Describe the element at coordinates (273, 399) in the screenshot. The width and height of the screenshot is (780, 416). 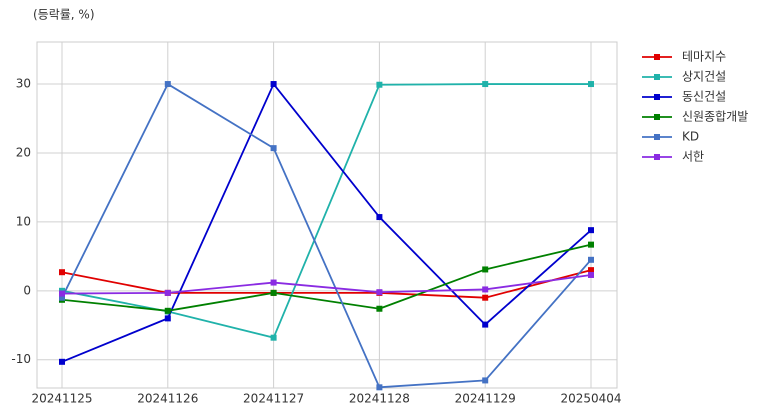
I see `x-tick-label: 20241127` at that location.